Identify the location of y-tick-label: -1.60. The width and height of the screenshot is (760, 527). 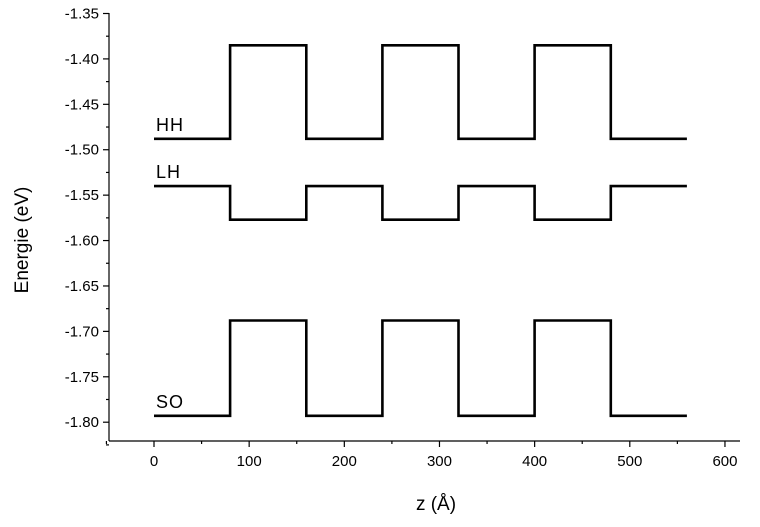
(82, 241).